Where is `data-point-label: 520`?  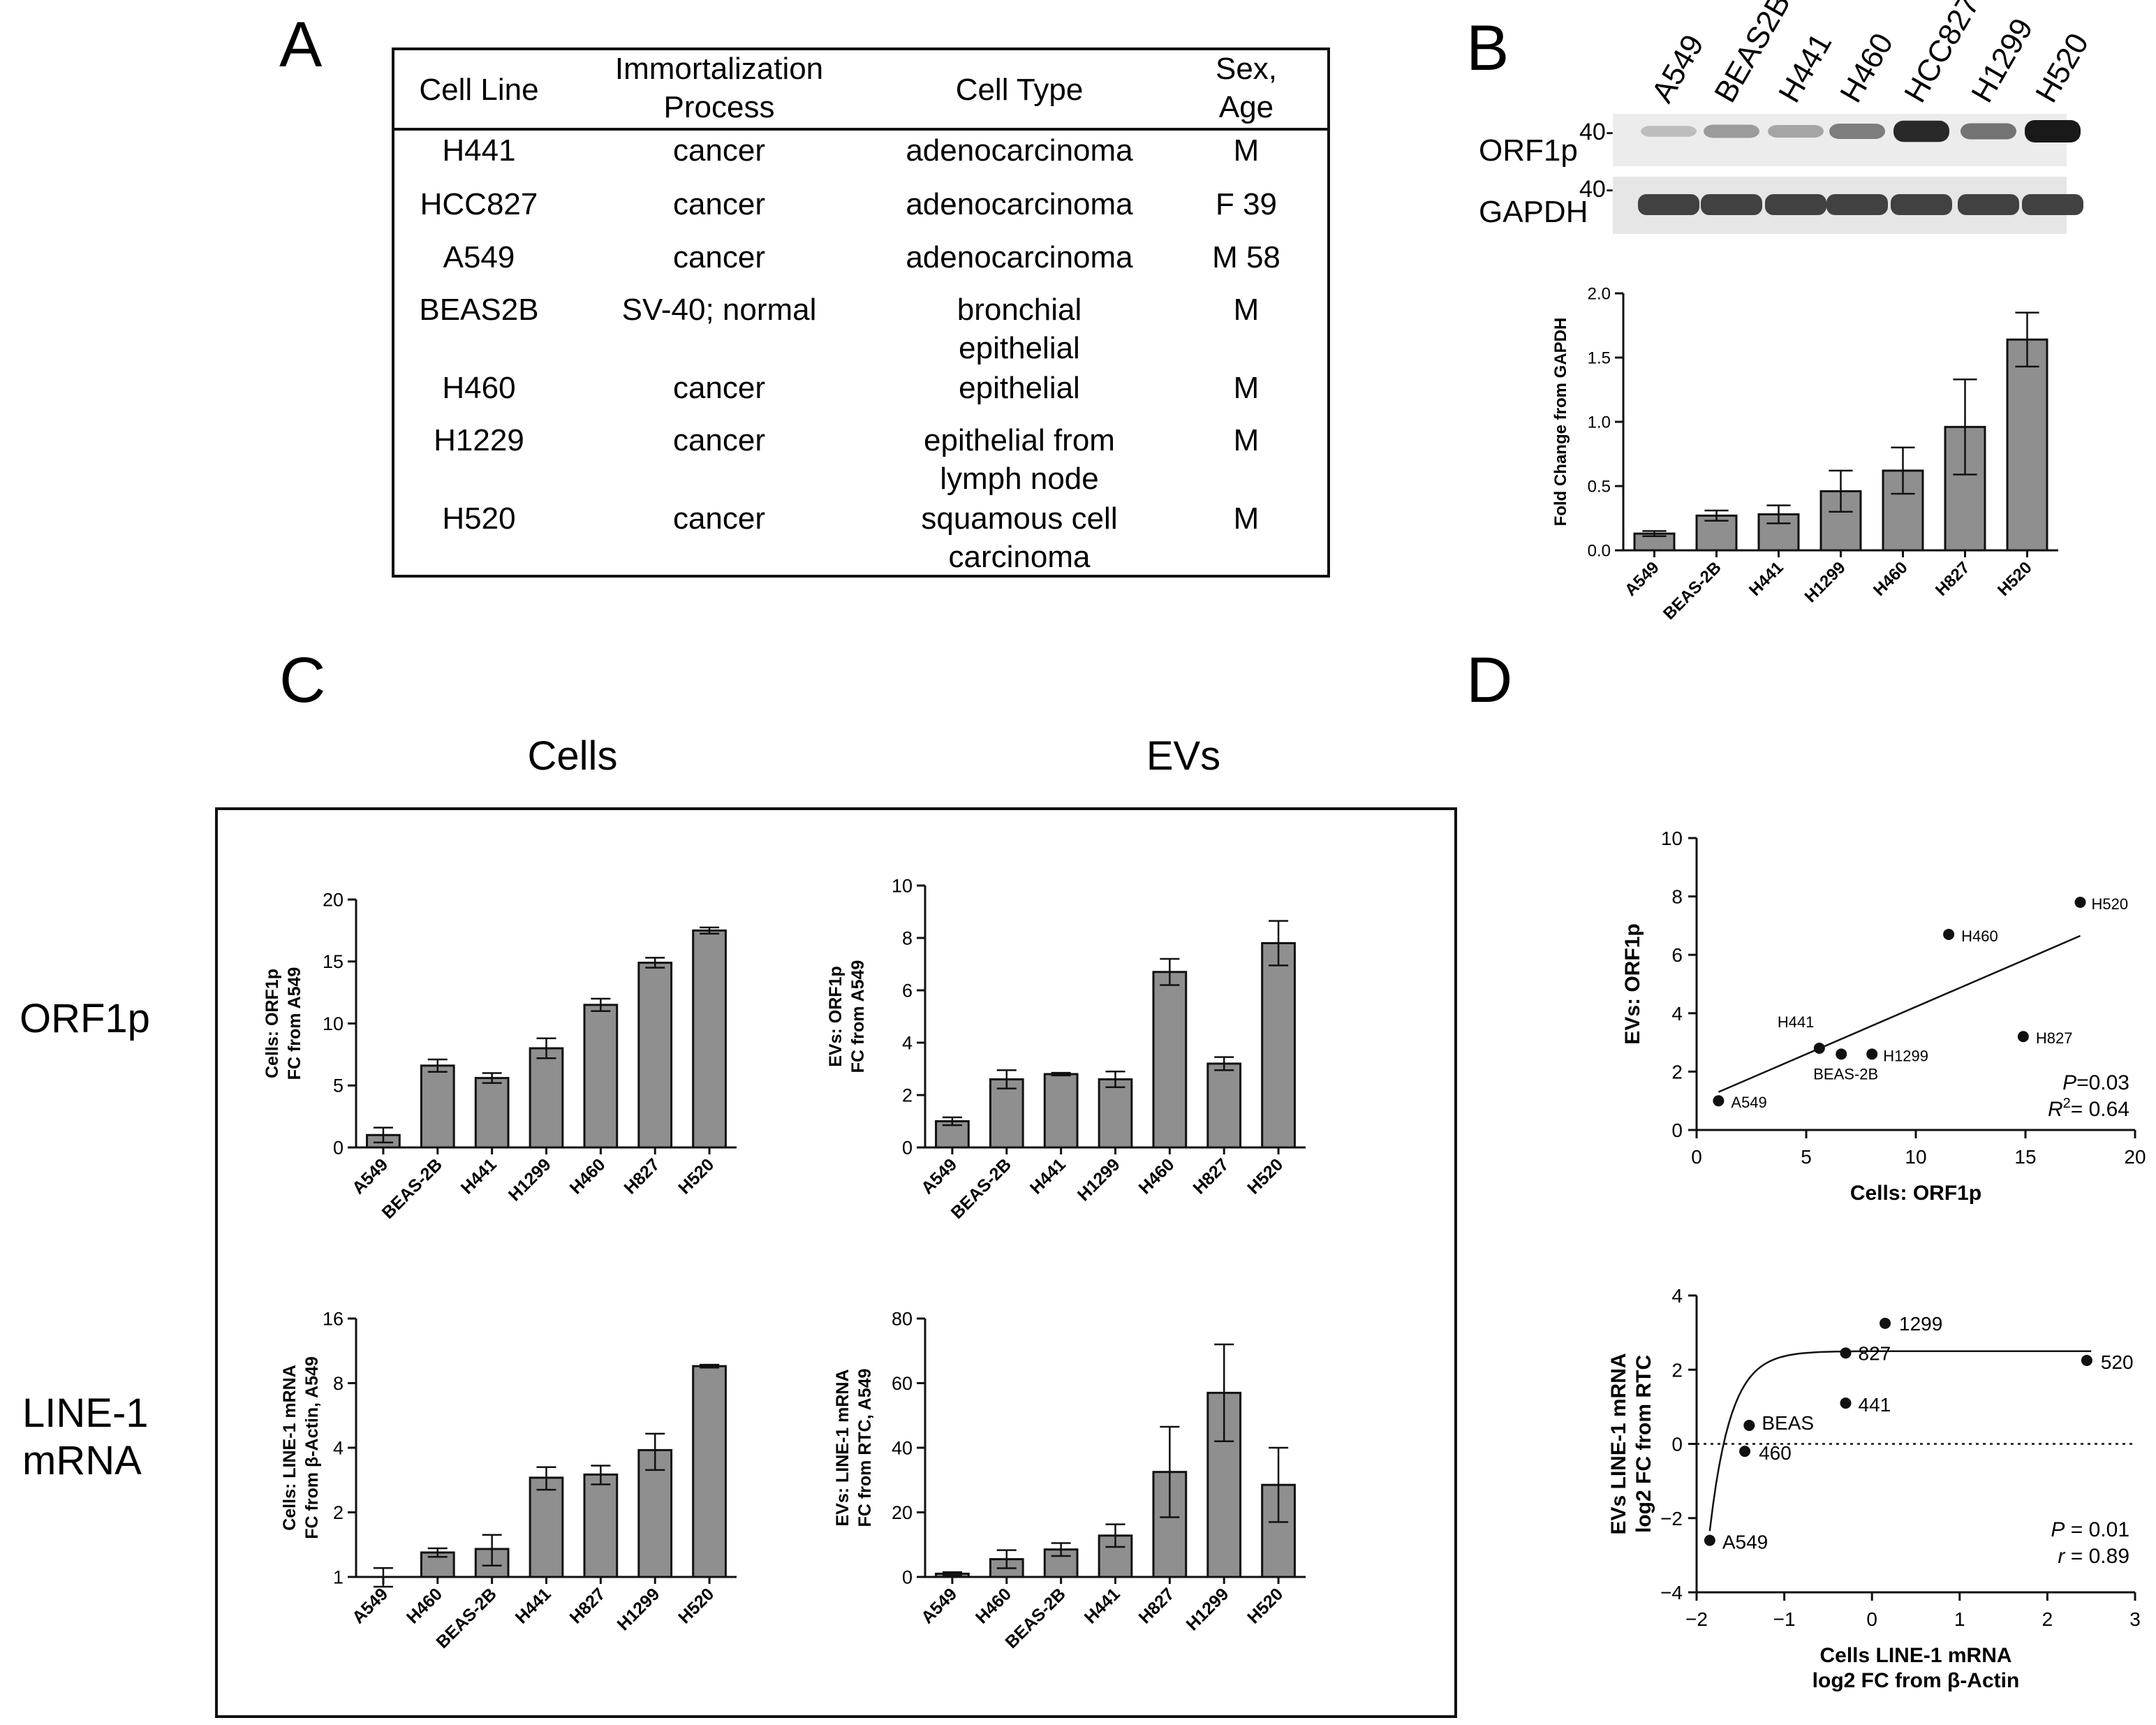 data-point-label: 520 is located at coordinates (2118, 1362).